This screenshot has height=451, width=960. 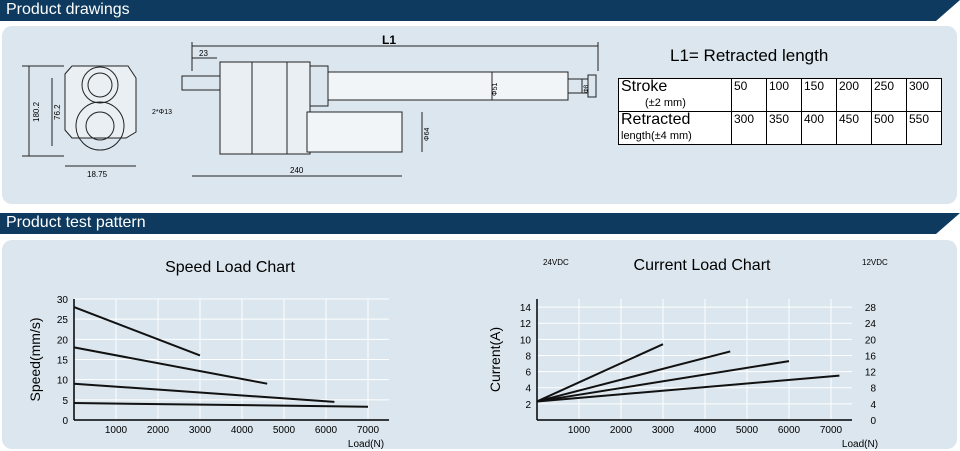 I want to click on y2-tick-label: 8, so click(x=873, y=389).